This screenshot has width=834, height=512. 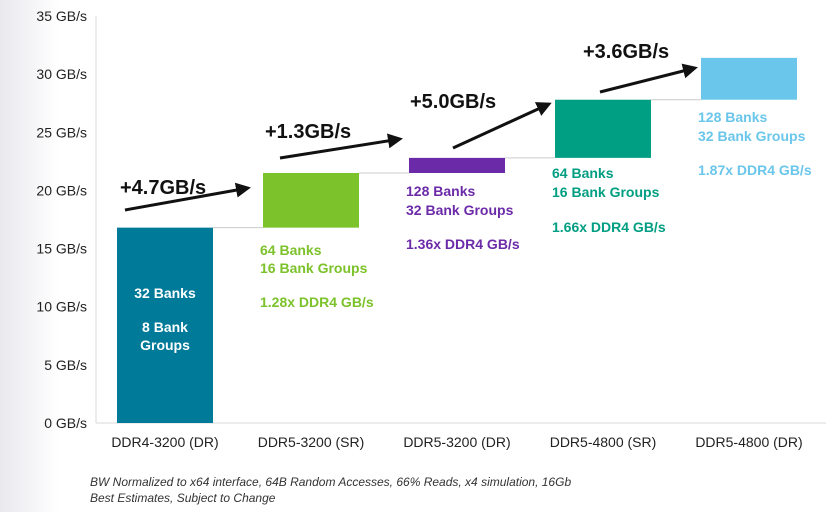 I want to click on bar-2-label: 16 Bank Groups, so click(x=314, y=268).